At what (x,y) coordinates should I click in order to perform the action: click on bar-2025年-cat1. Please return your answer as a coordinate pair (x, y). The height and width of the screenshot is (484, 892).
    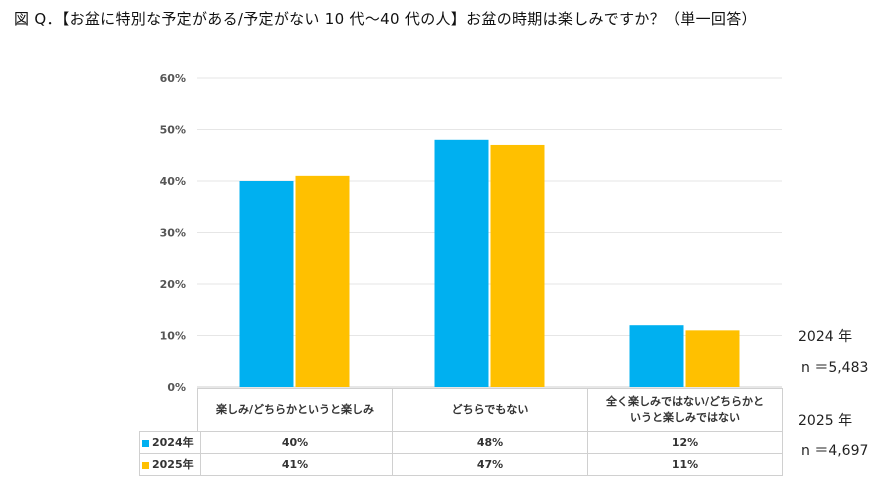
    Looking at the image, I should click on (517, 265).